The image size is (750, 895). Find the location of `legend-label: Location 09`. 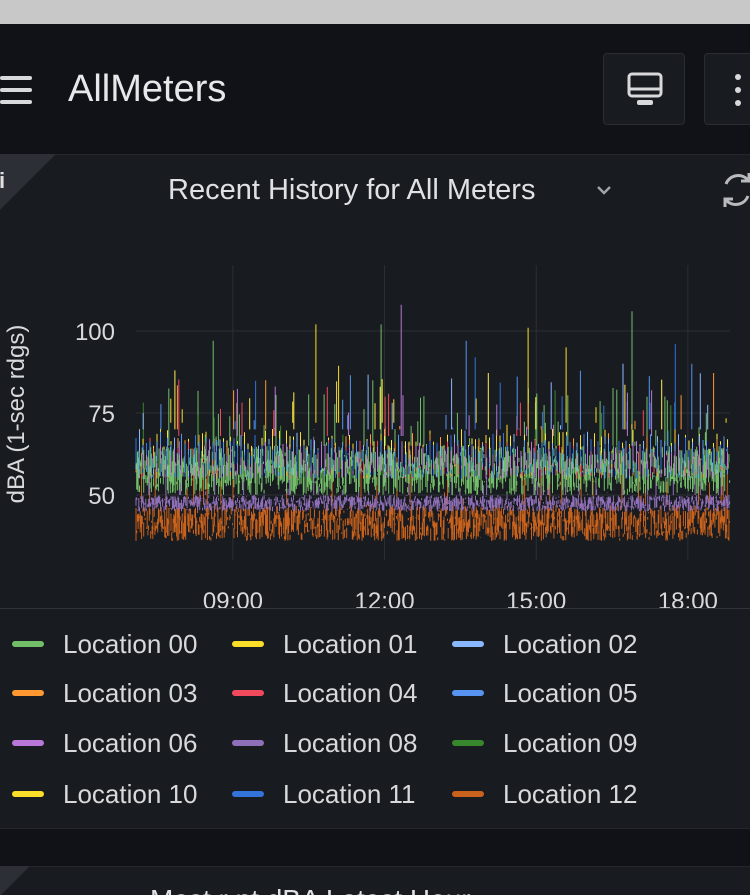

legend-label: Location 09 is located at coordinates (570, 743).